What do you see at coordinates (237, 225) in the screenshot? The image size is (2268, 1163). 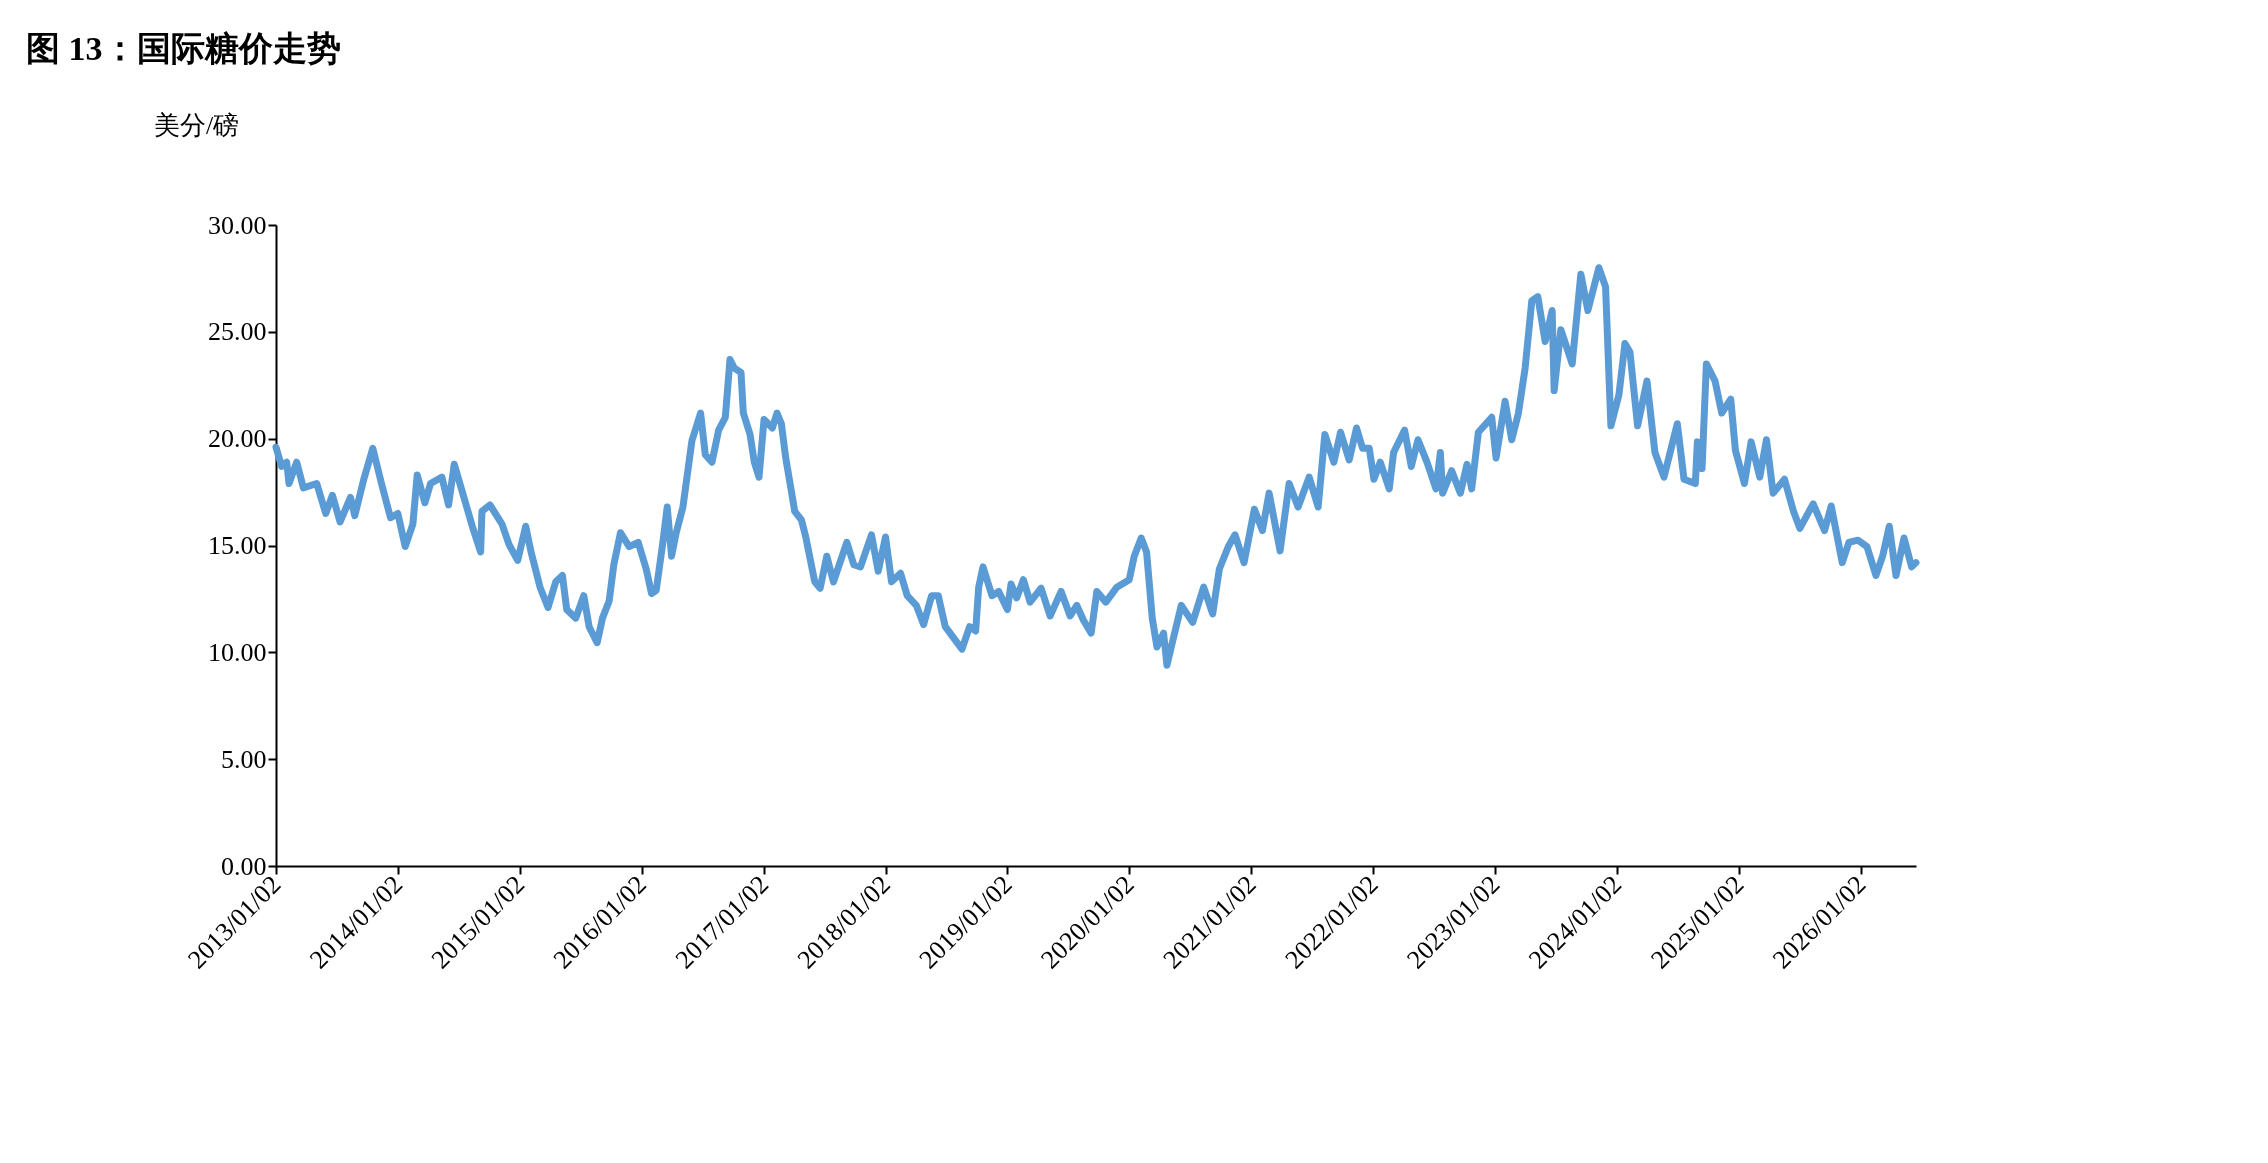 I see `y-tick-label: 30.00` at bounding box center [237, 225].